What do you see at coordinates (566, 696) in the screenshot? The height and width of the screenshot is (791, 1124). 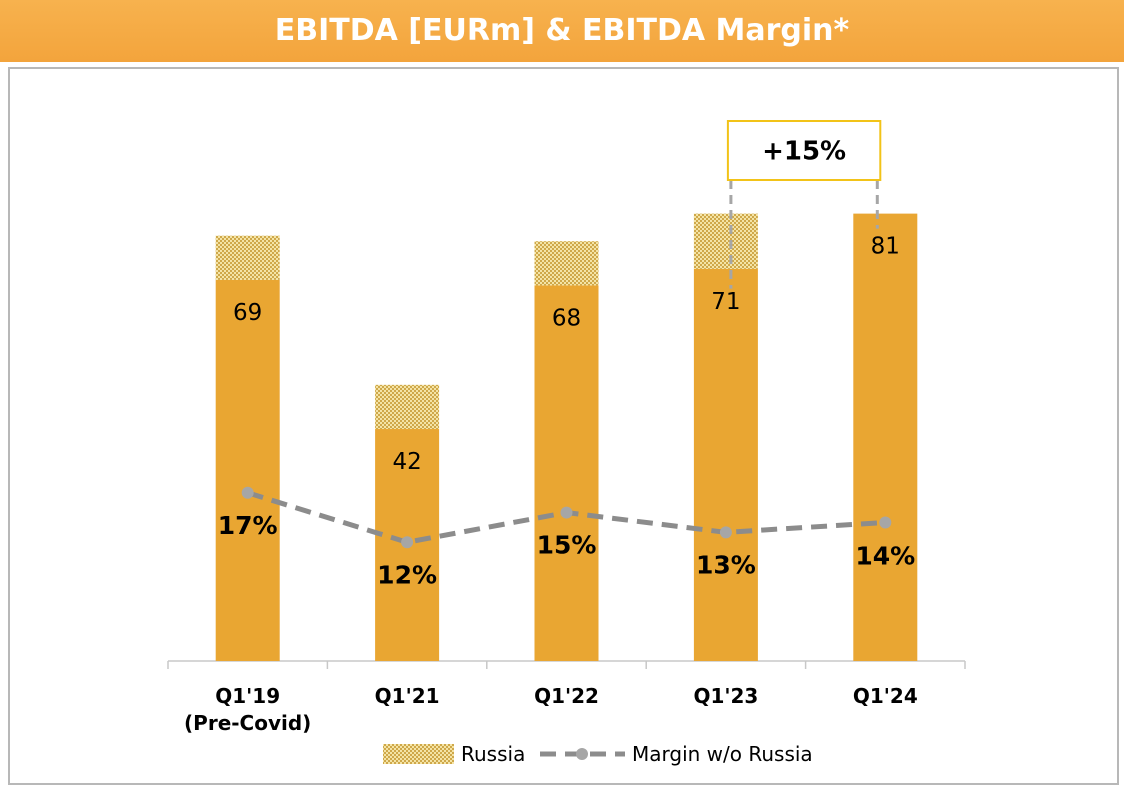 I see `x-tick-label: Q1'22` at bounding box center [566, 696].